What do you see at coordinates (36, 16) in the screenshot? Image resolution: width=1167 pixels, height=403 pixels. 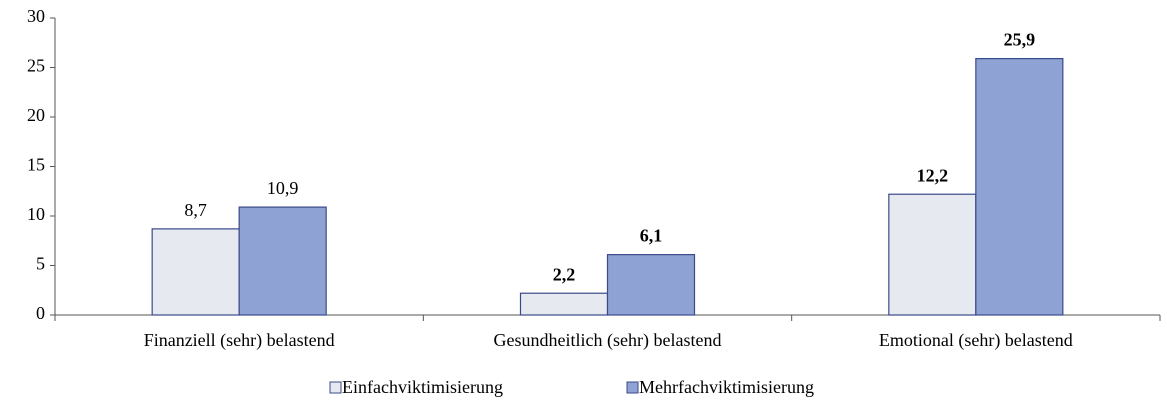 I see `y-tick-label: 30` at bounding box center [36, 16].